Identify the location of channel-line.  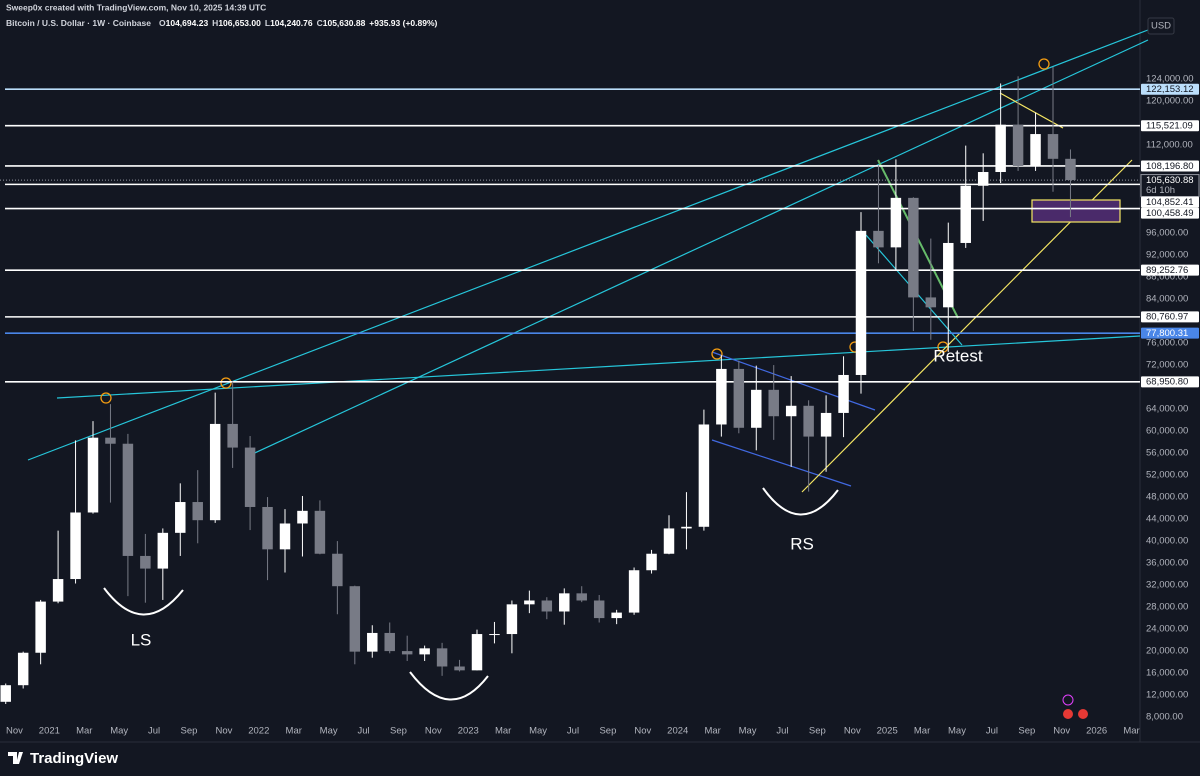
(781, 463).